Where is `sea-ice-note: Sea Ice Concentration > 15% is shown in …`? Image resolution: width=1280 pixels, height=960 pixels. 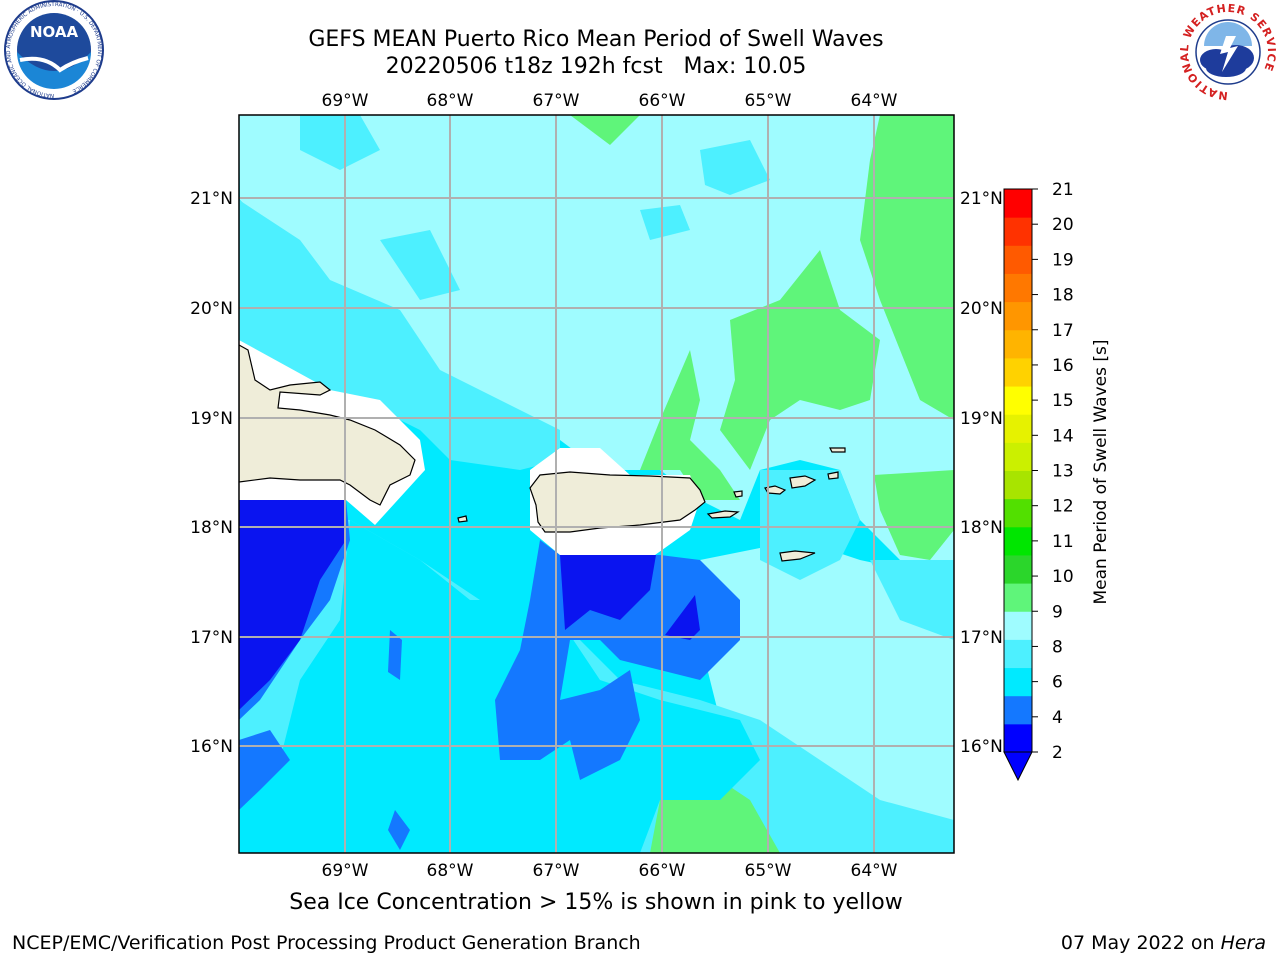
sea-ice-note: Sea Ice Concentration > 15% is shown in … is located at coordinates (596, 902).